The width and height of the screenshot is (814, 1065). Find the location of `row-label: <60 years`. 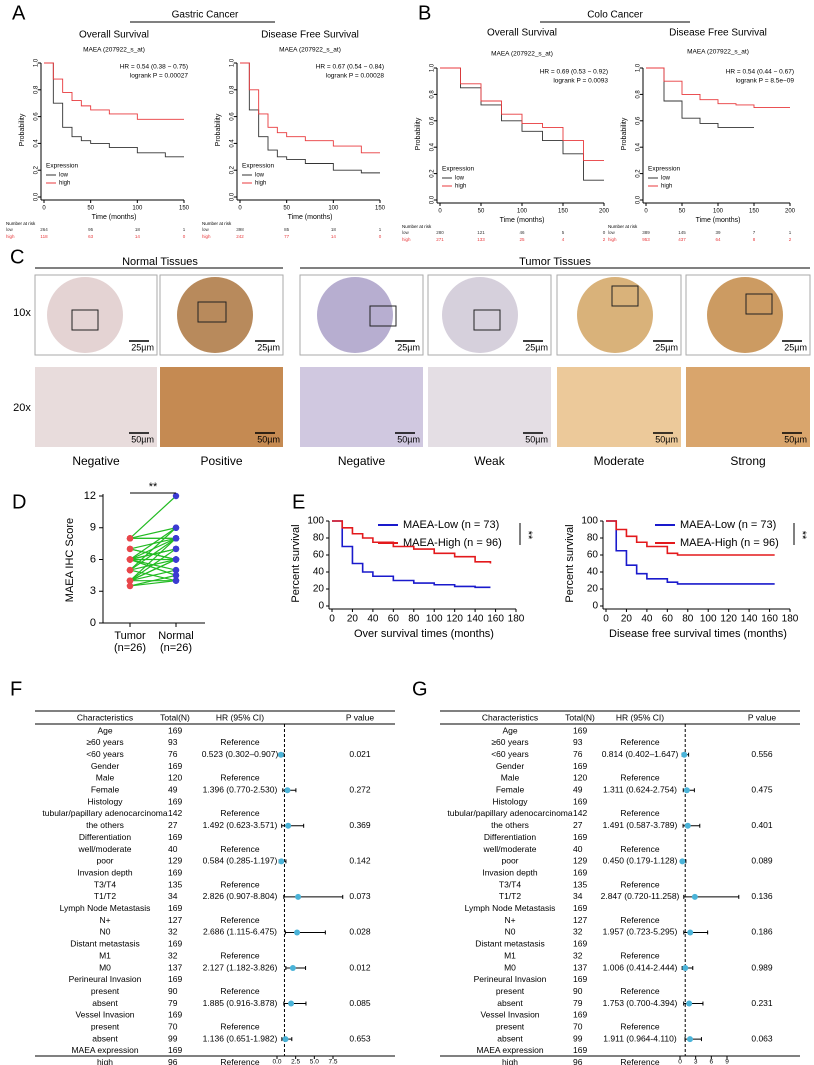

row-label: <60 years is located at coordinates (105, 754).